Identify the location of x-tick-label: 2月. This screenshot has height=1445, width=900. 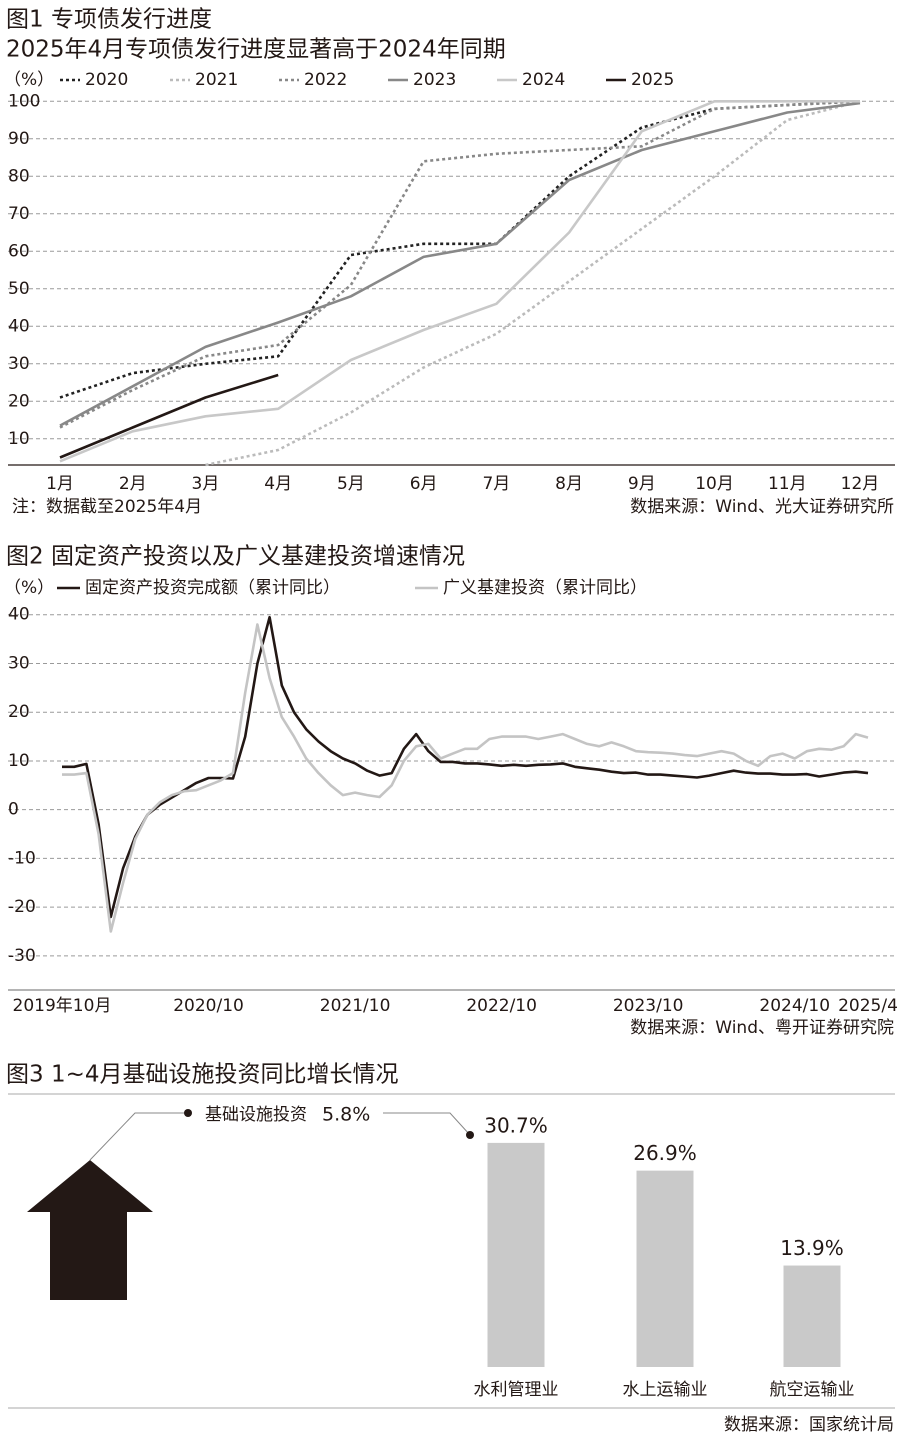
(133, 484).